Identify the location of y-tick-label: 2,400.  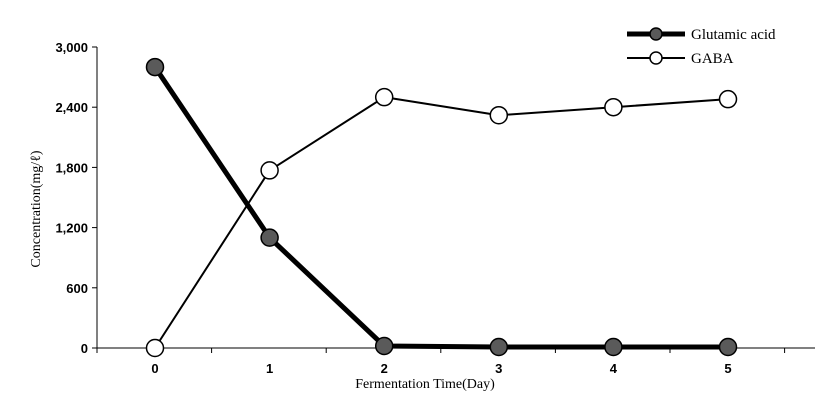
(71, 107).